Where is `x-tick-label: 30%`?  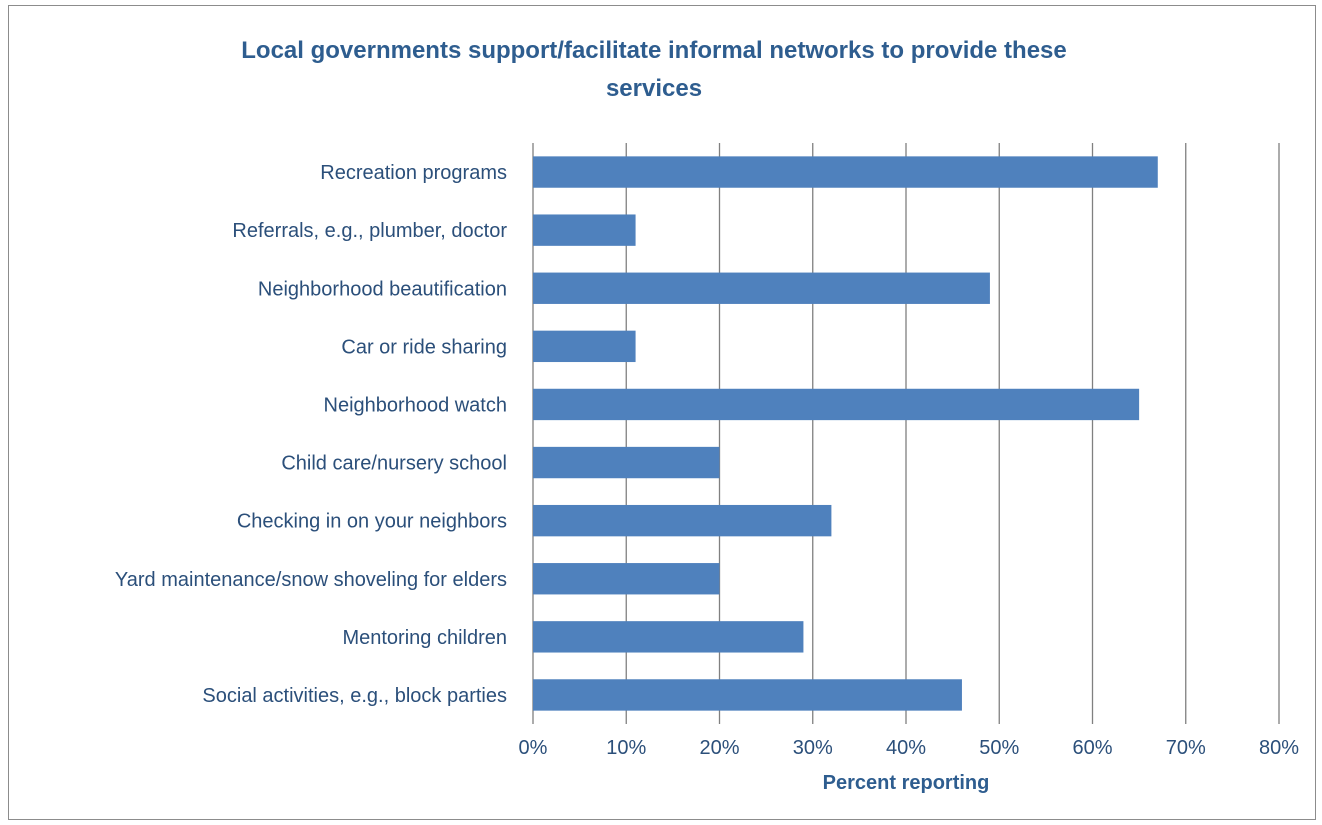 x-tick-label: 30% is located at coordinates (813, 748).